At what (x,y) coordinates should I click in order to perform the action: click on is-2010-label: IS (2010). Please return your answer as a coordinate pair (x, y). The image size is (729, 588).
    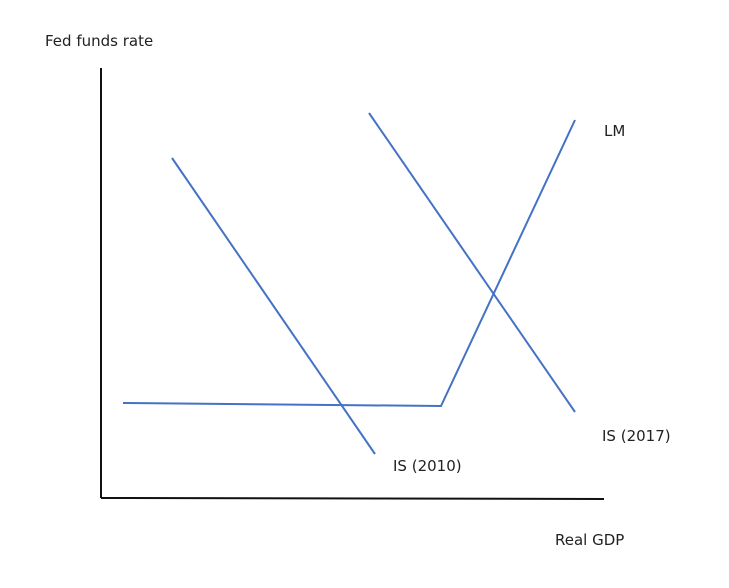
    Looking at the image, I should click on (427, 466).